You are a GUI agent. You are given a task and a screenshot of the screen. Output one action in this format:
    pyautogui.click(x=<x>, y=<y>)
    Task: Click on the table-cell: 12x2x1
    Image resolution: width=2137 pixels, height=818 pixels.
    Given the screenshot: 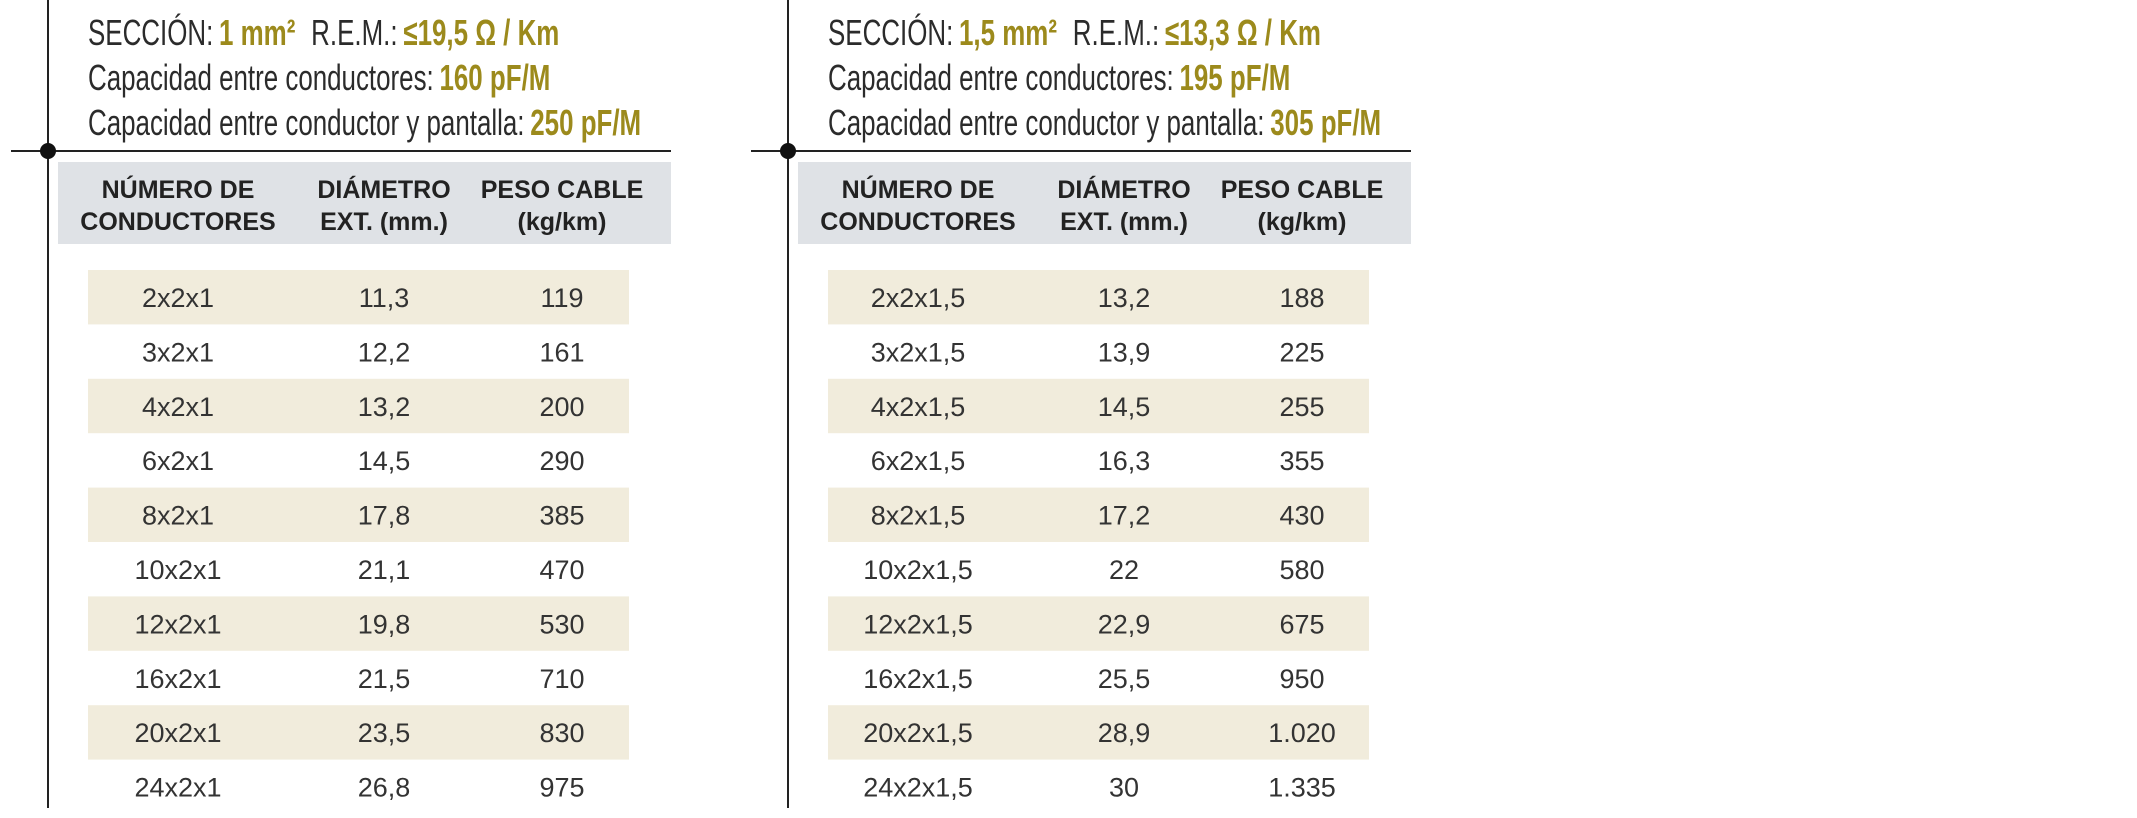 What is the action you would take?
    pyautogui.click(x=177, y=624)
    